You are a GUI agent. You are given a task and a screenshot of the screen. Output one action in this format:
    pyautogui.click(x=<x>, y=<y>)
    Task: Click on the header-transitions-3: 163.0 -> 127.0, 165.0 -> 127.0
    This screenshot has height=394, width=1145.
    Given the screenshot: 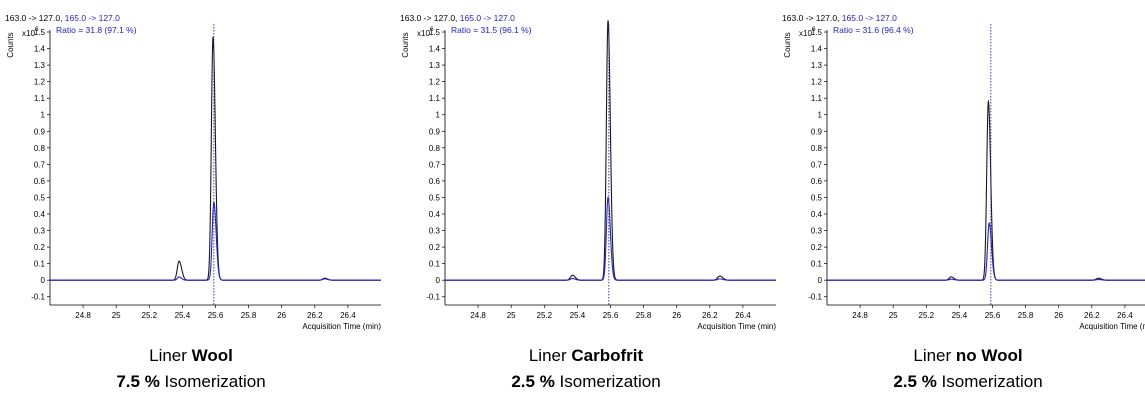 What is the action you would take?
    pyautogui.click(x=839, y=18)
    